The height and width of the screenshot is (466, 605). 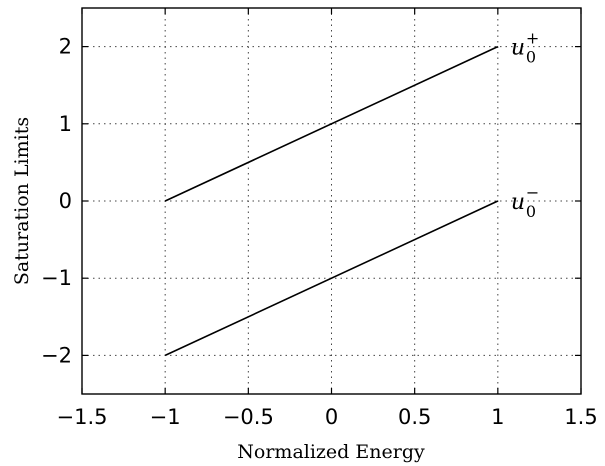 What do you see at coordinates (497, 417) in the screenshot?
I see `x-tick-label: 1` at bounding box center [497, 417].